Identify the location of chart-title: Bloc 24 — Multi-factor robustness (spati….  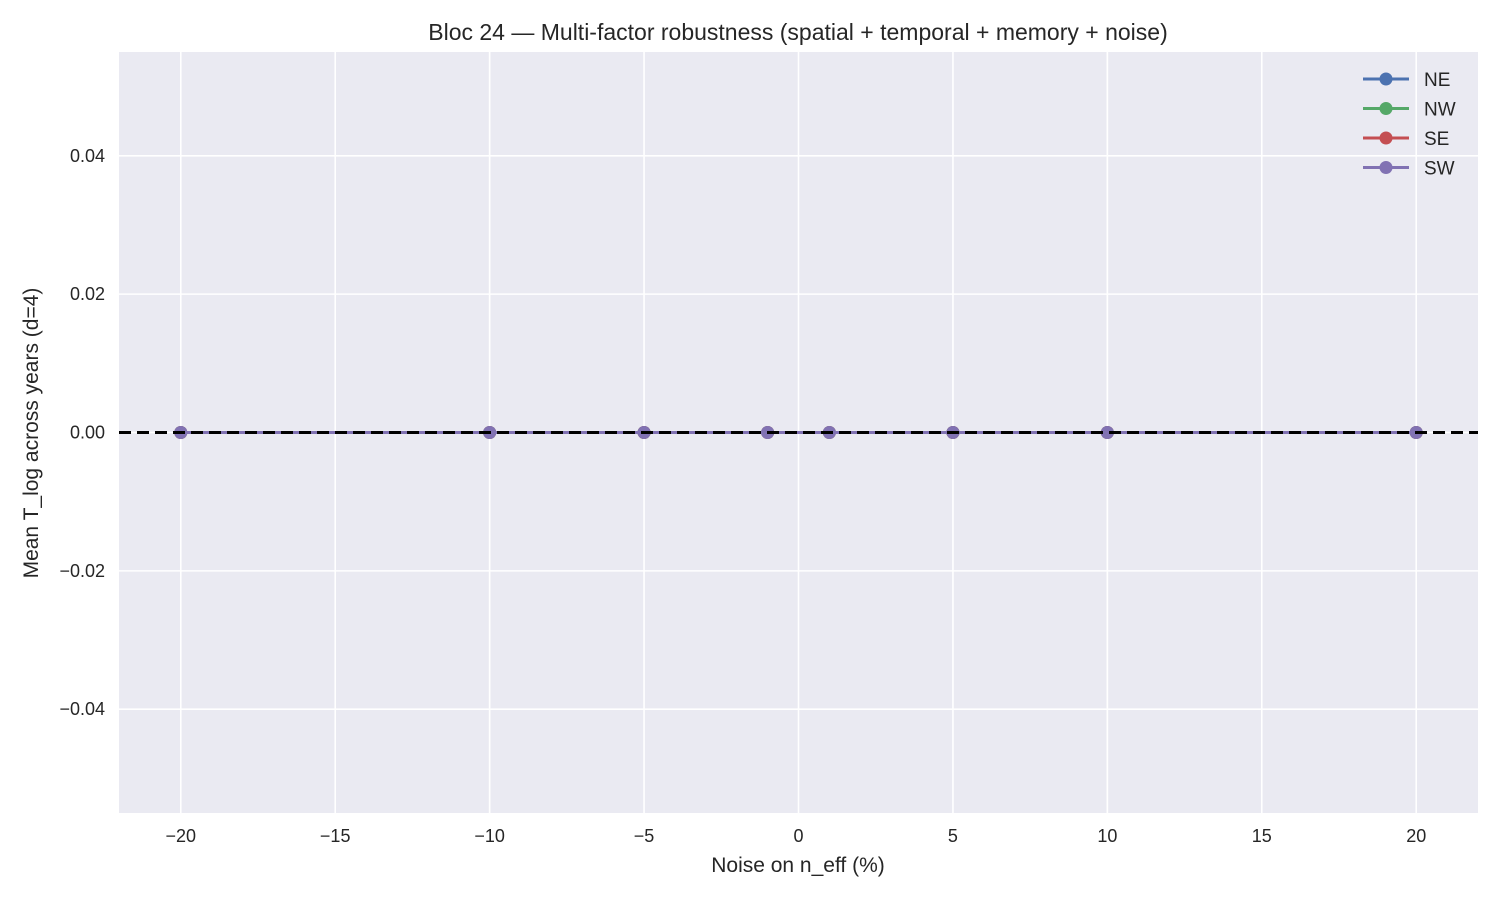
(798, 32).